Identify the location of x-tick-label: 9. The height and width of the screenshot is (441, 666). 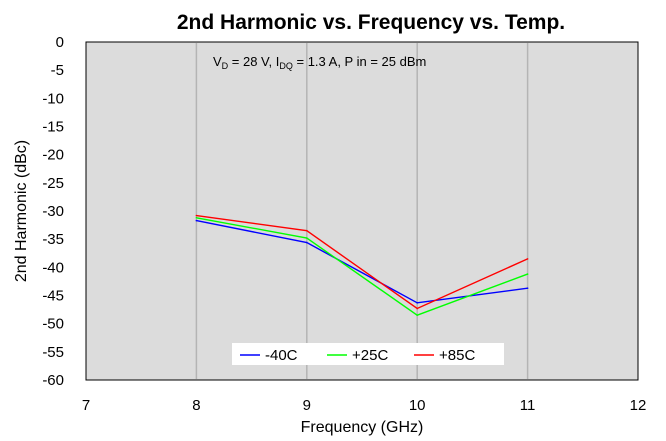
(307, 405).